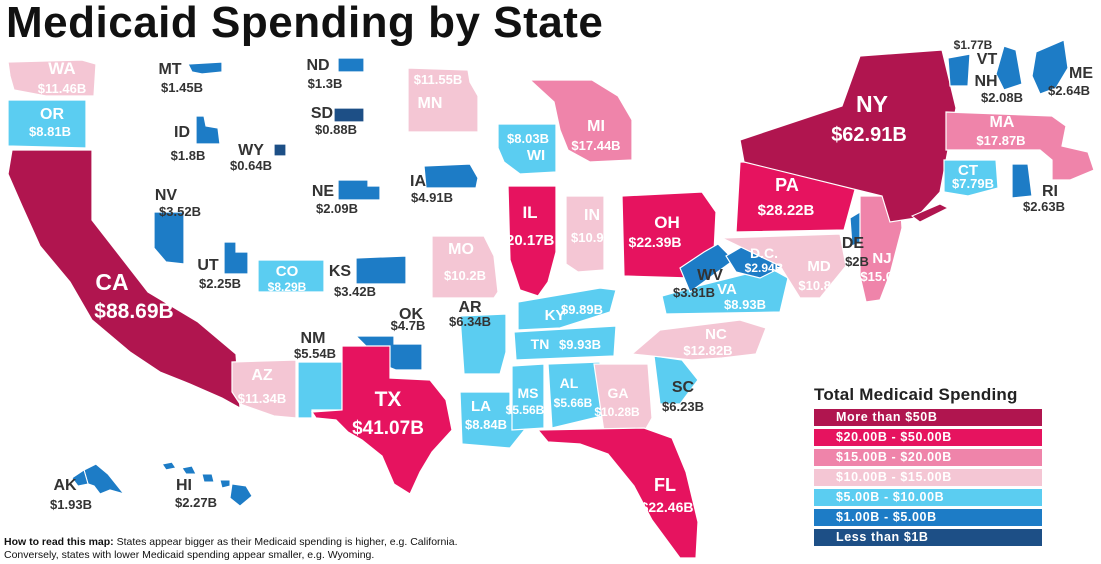  I want to click on state-sd, so click(349, 115).